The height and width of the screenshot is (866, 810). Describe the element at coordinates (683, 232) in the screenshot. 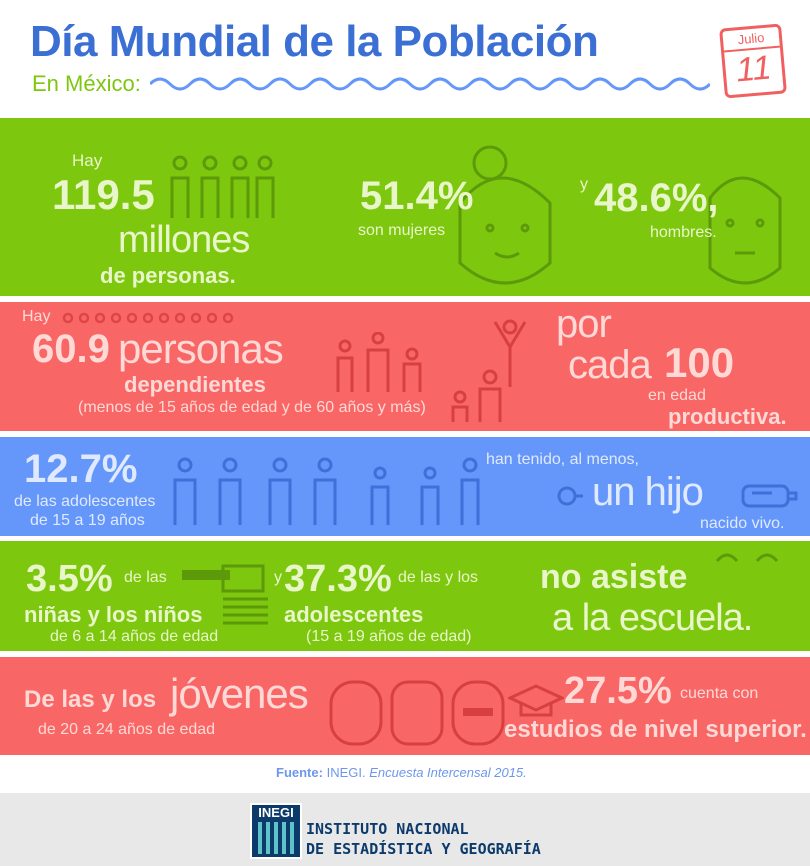

I see `men-label: hombres.` at that location.